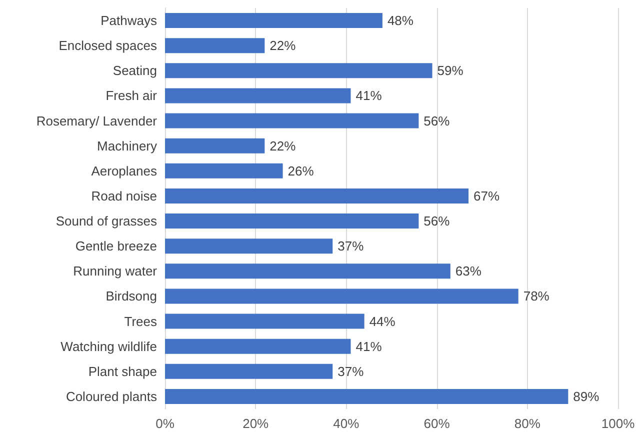 Image resolution: width=640 pixels, height=439 pixels. What do you see at coordinates (468, 271) in the screenshot?
I see `data-label: 63%` at bounding box center [468, 271].